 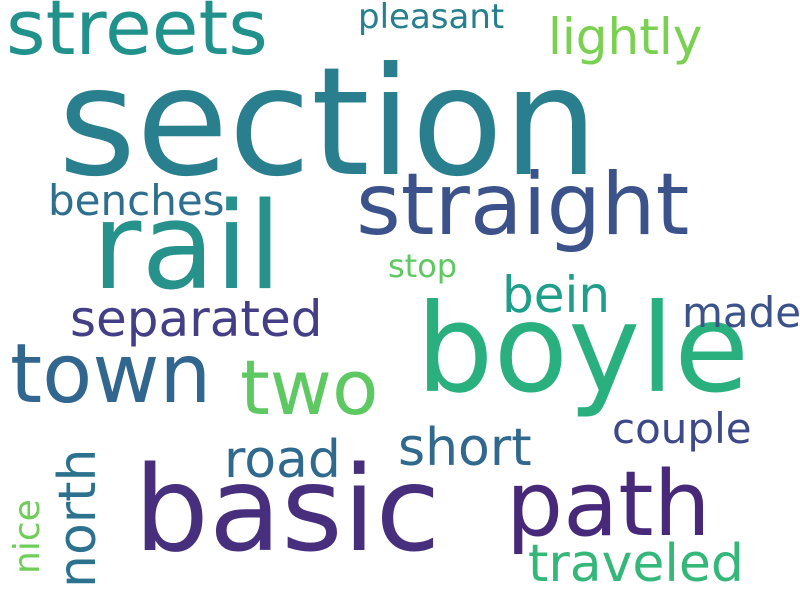 I want to click on word-straight: straight, so click(x=523, y=205).